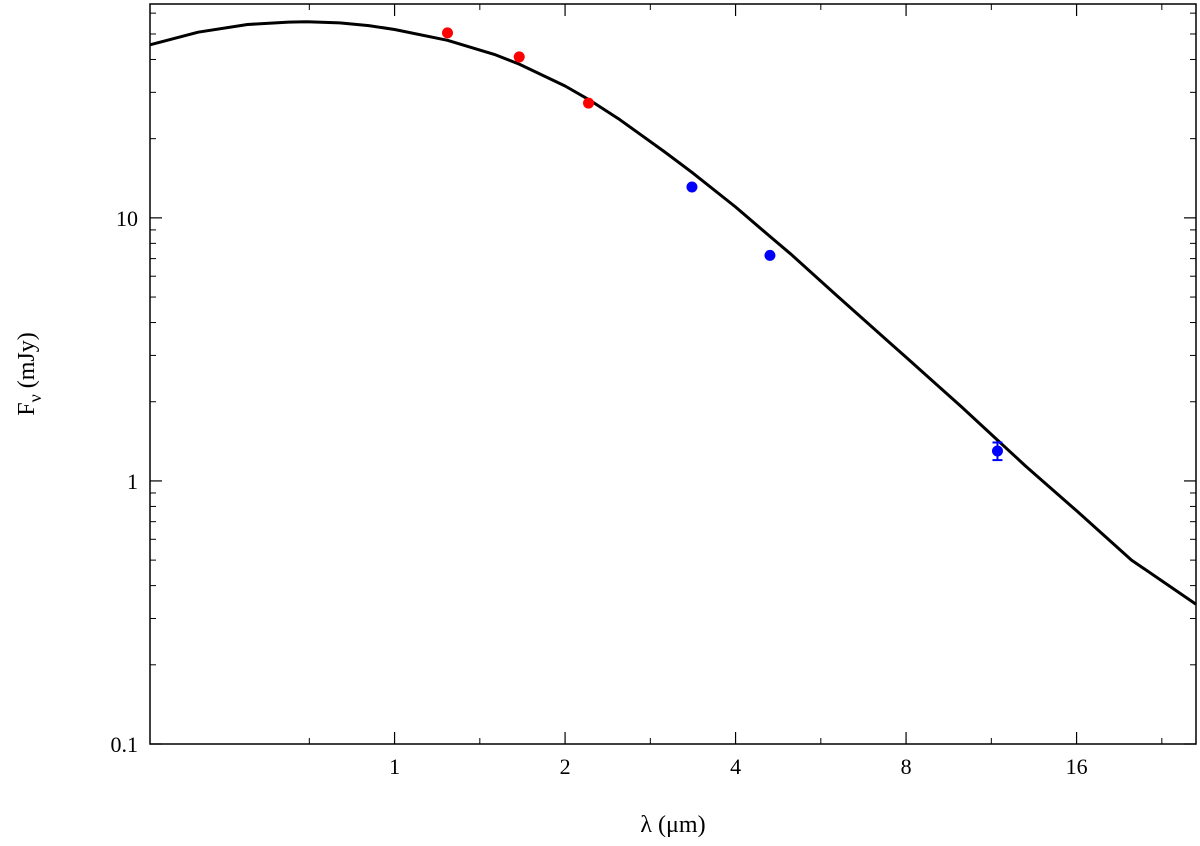 This screenshot has height=846, width=1200. Describe the element at coordinates (35, 398) in the screenshot. I see `y-axis-label-subscript: ν` at that location.